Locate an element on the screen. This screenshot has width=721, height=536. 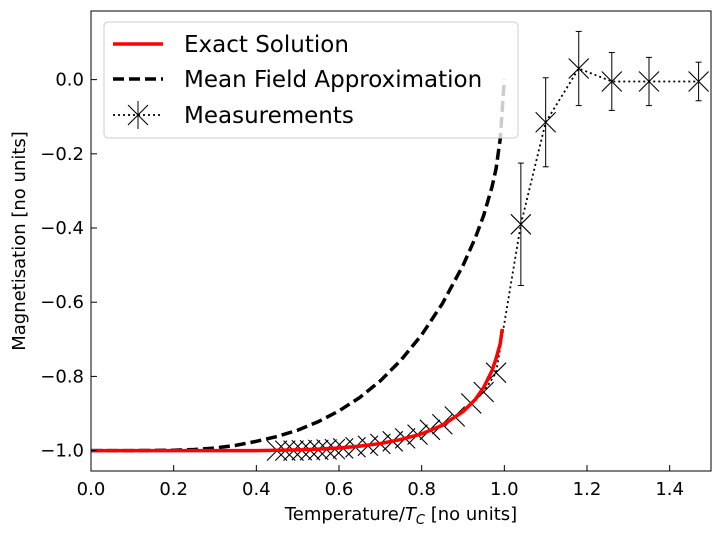
legend-label: Mean Field Approximation is located at coordinates (333, 80).